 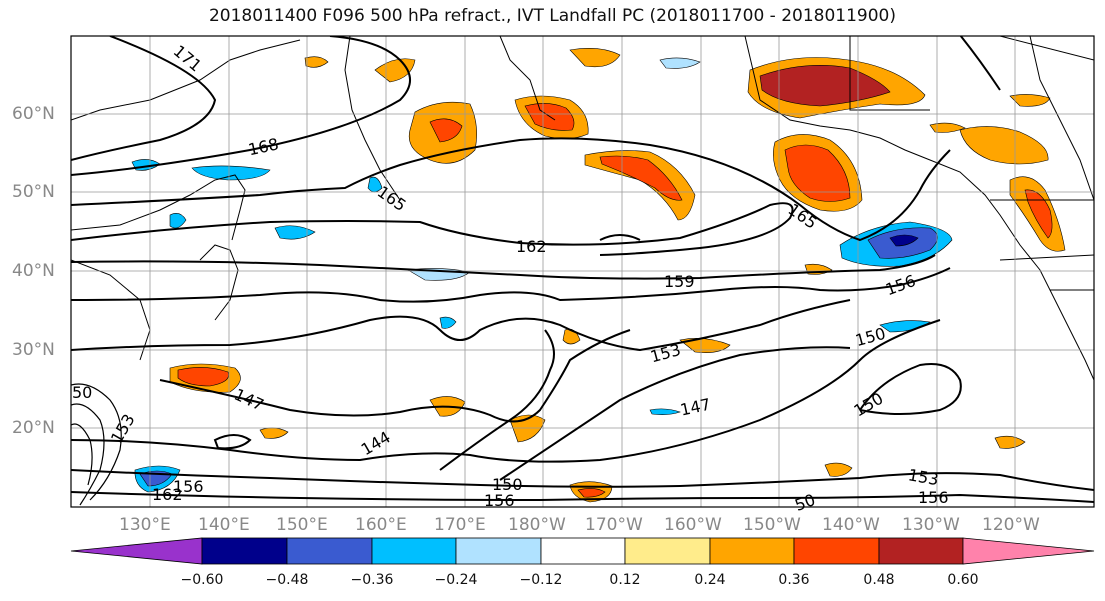 I want to click on contour-label: 50, so click(x=82, y=392).